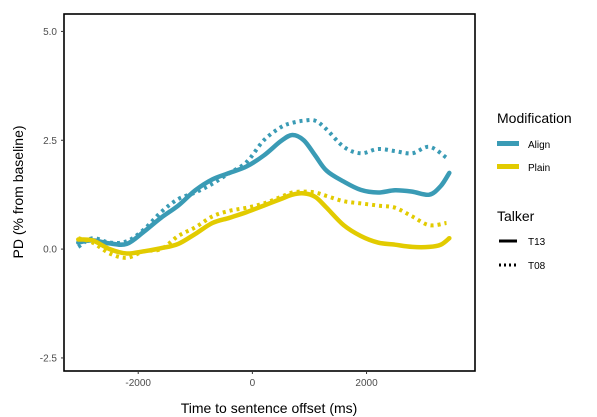  Describe the element at coordinates (534, 191) in the screenshot. I see `legend: Modification Align Plain Talker T13 T08` at that location.